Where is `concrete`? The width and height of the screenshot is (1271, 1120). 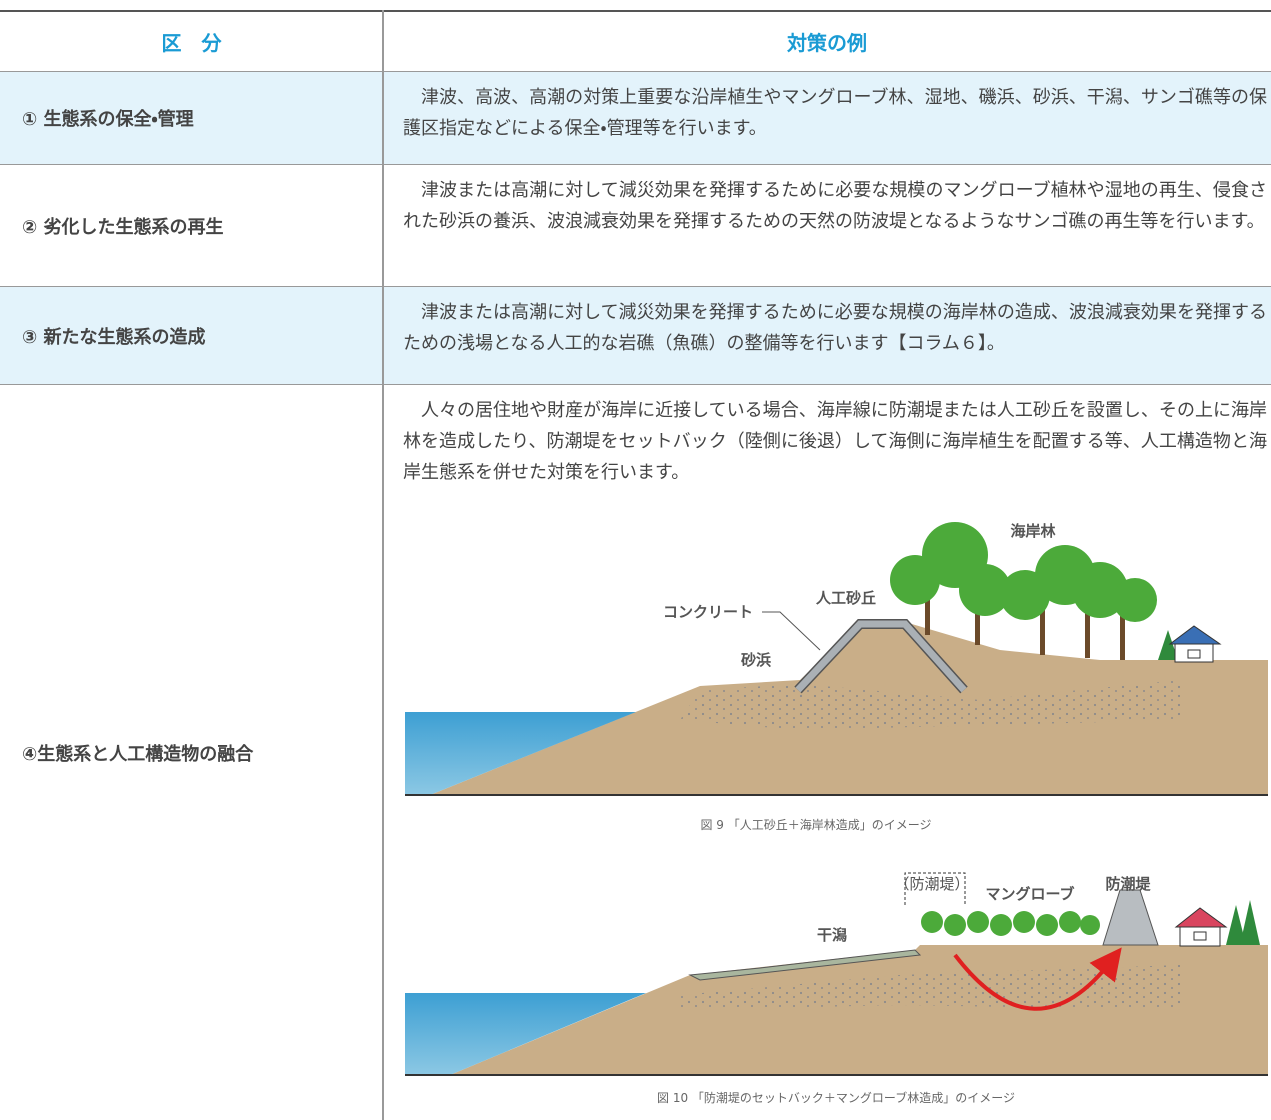
concrete is located at coordinates (881, 656).